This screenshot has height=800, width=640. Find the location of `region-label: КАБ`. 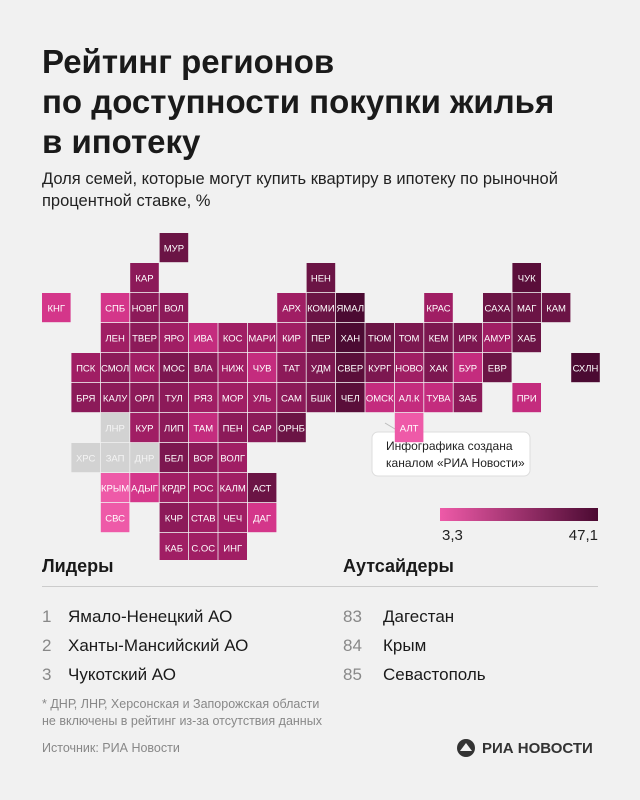

region-label: КАБ is located at coordinates (174, 549).